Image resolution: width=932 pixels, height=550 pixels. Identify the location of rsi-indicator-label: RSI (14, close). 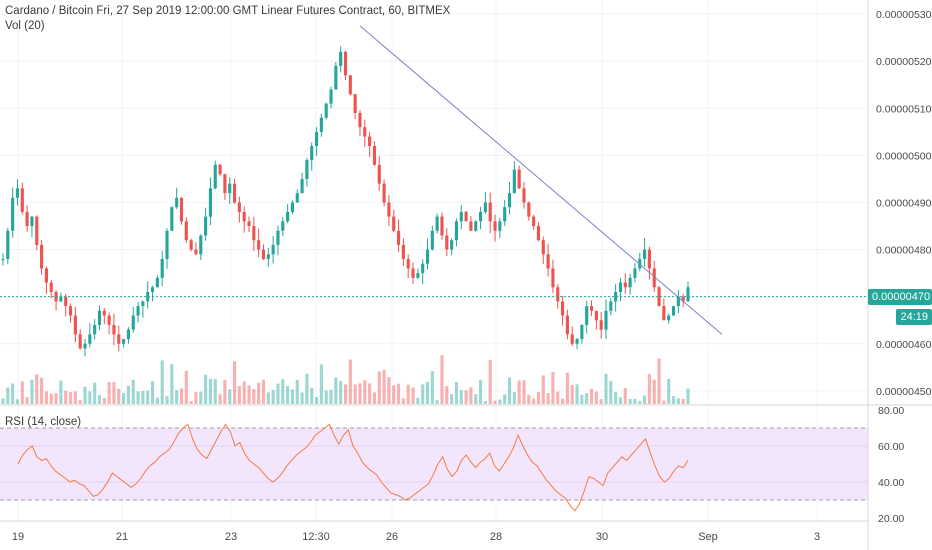
(43, 422).